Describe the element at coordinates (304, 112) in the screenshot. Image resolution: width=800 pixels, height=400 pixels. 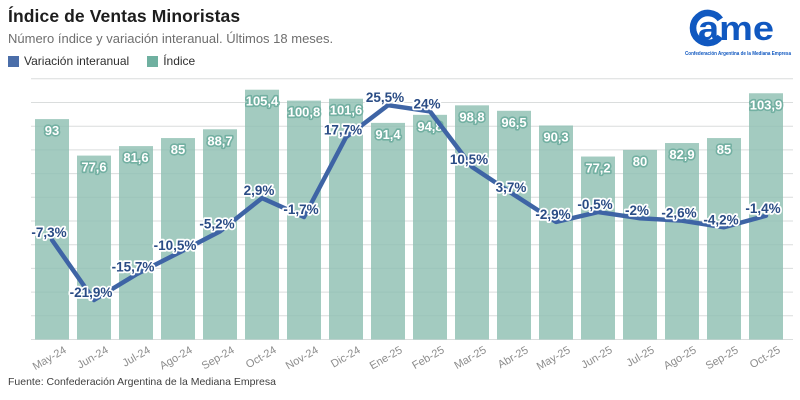
I see `bar-value-label: 100,8` at that location.